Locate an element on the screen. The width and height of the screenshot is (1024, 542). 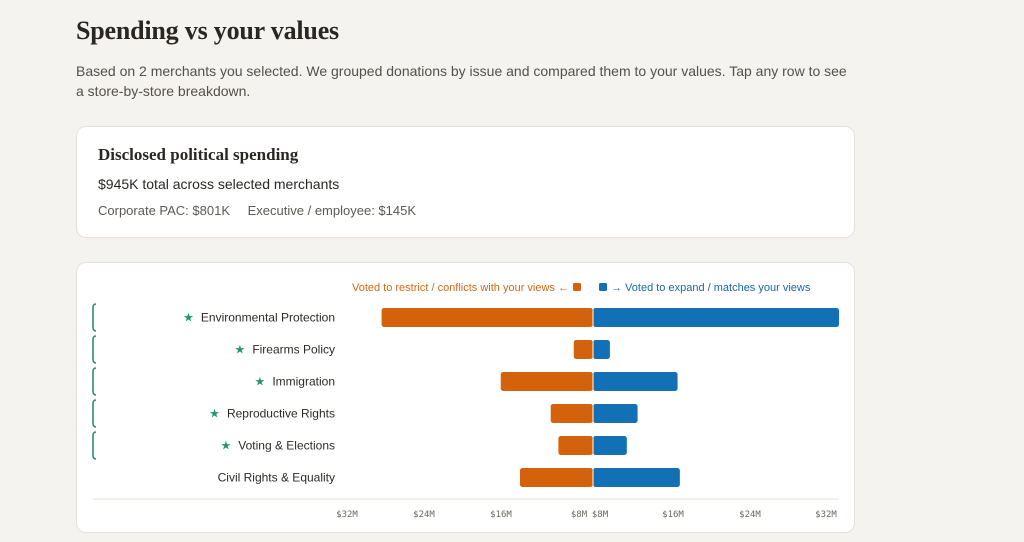
row-label: Civil Rights & Equality is located at coordinates (276, 478).